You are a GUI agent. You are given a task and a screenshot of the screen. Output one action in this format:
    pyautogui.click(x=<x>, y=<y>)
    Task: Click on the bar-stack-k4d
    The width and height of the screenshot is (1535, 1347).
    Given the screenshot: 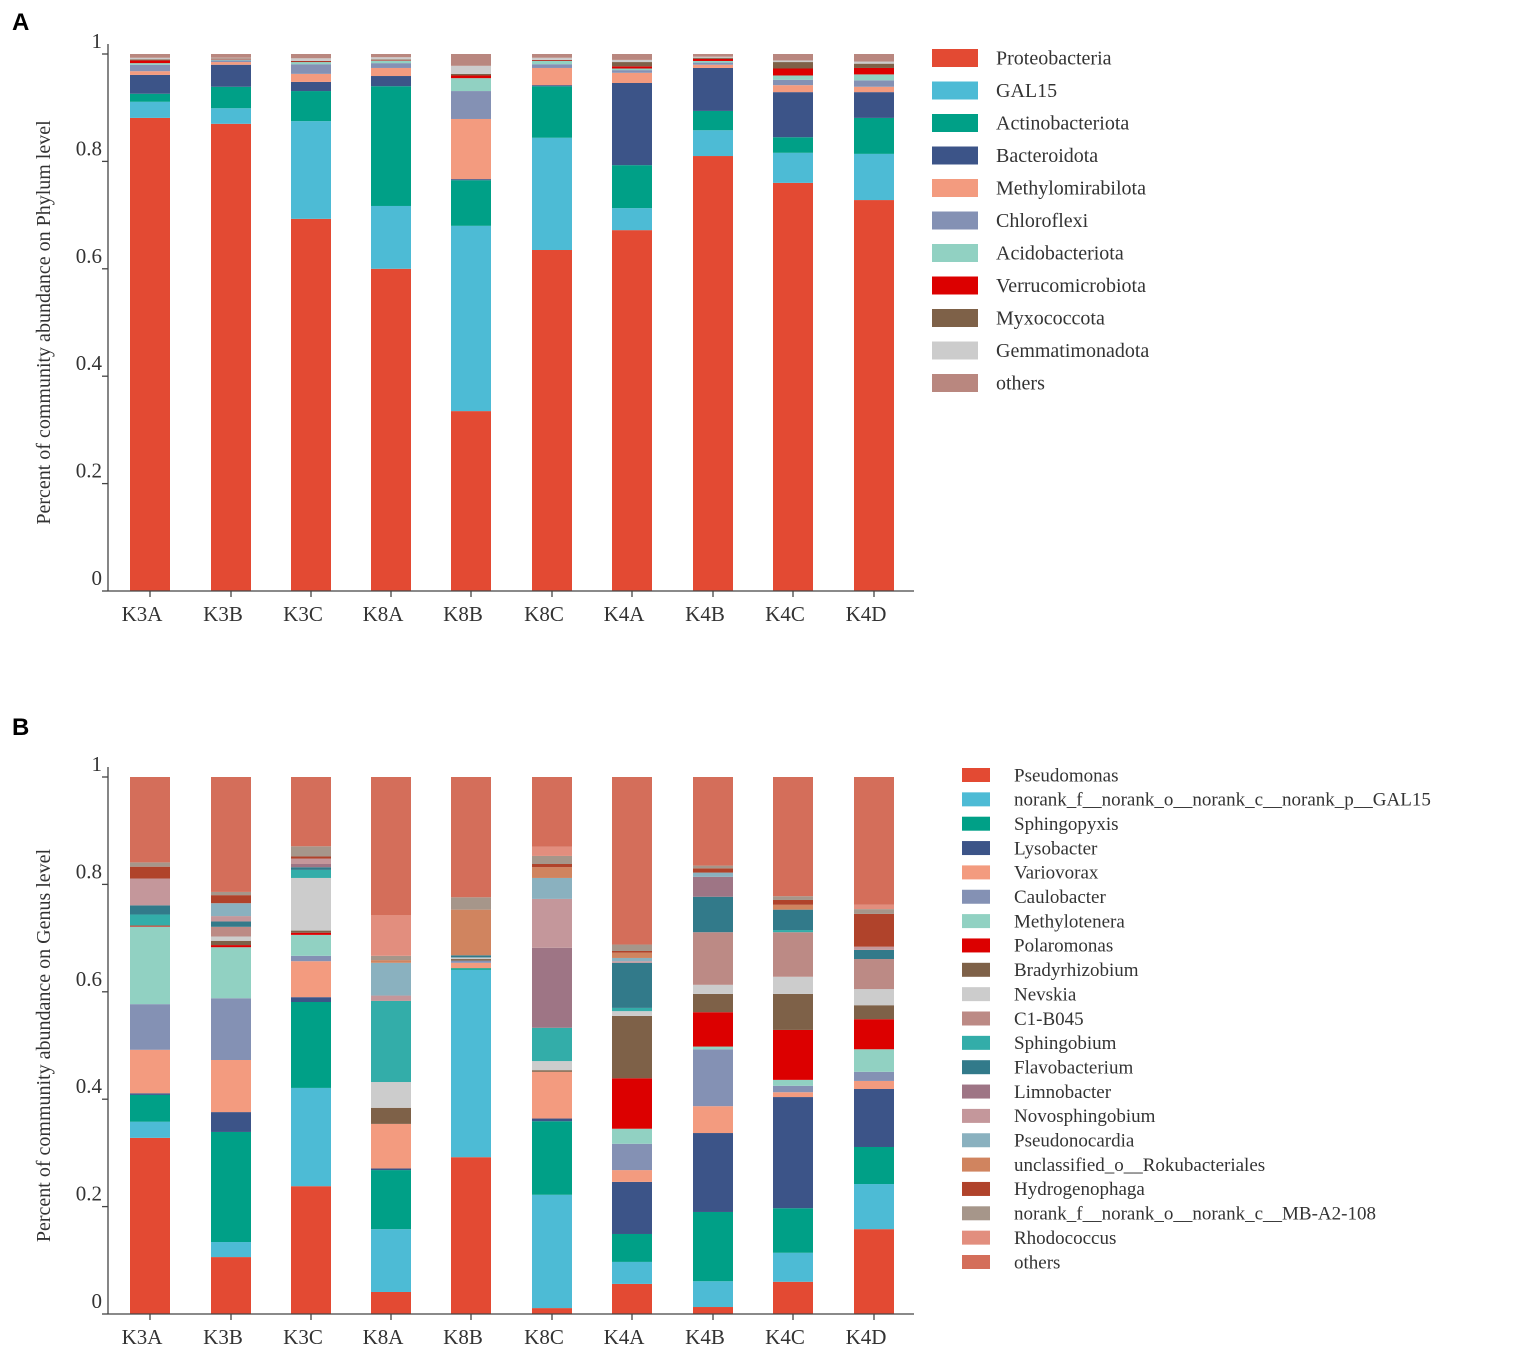 What is the action you would take?
    pyautogui.click(x=874, y=322)
    